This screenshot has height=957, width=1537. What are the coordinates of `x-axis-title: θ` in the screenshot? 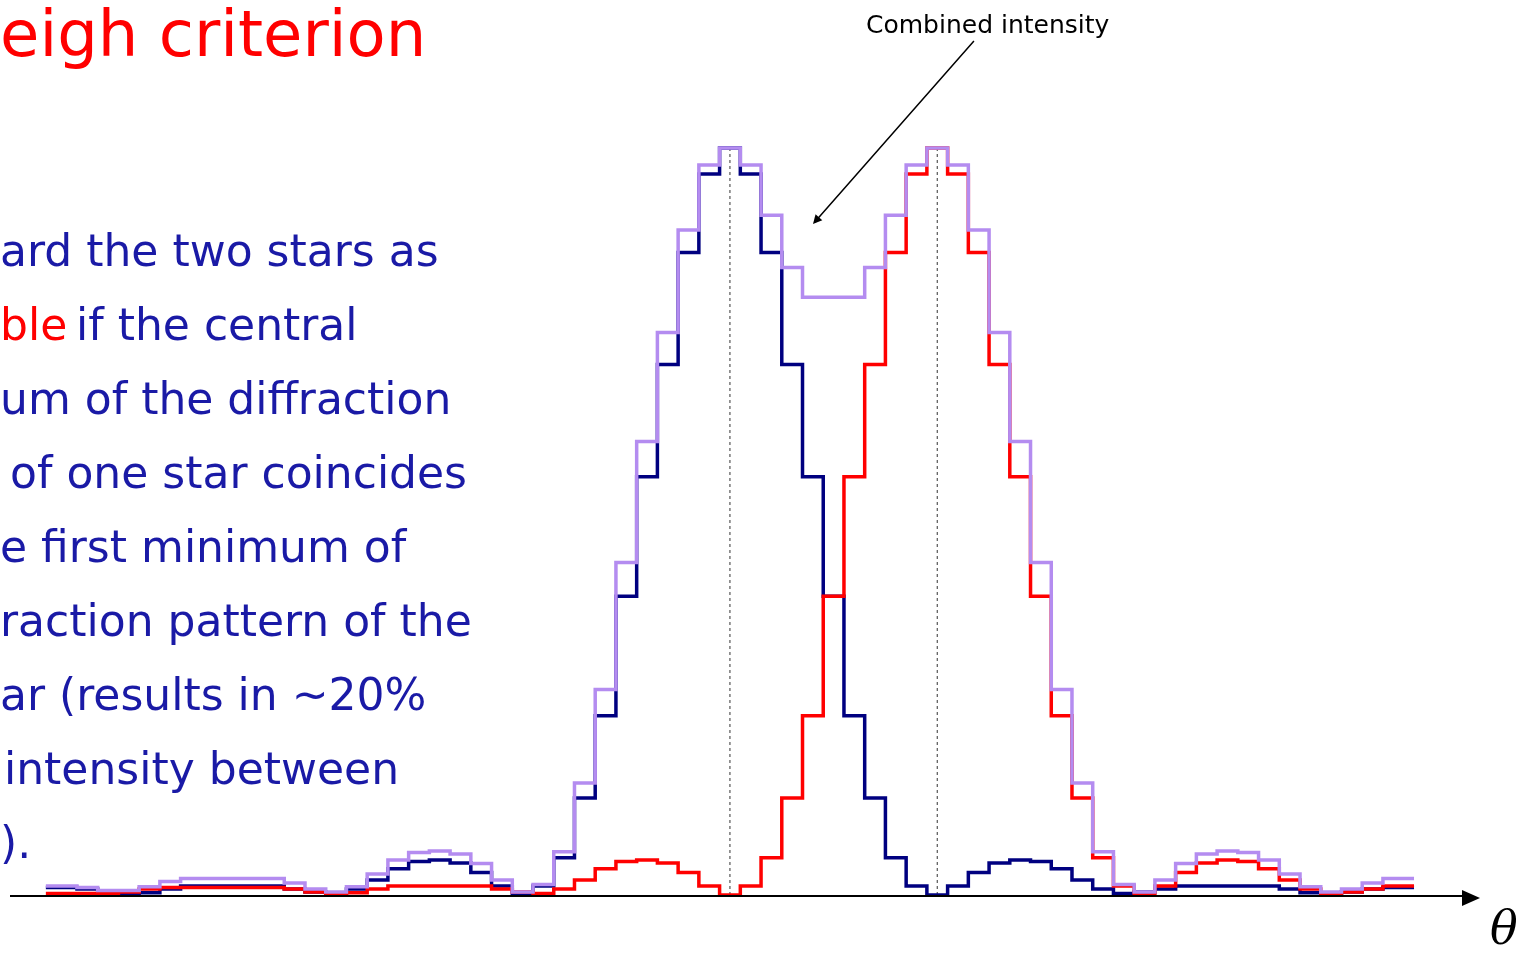 It's located at (1504, 928).